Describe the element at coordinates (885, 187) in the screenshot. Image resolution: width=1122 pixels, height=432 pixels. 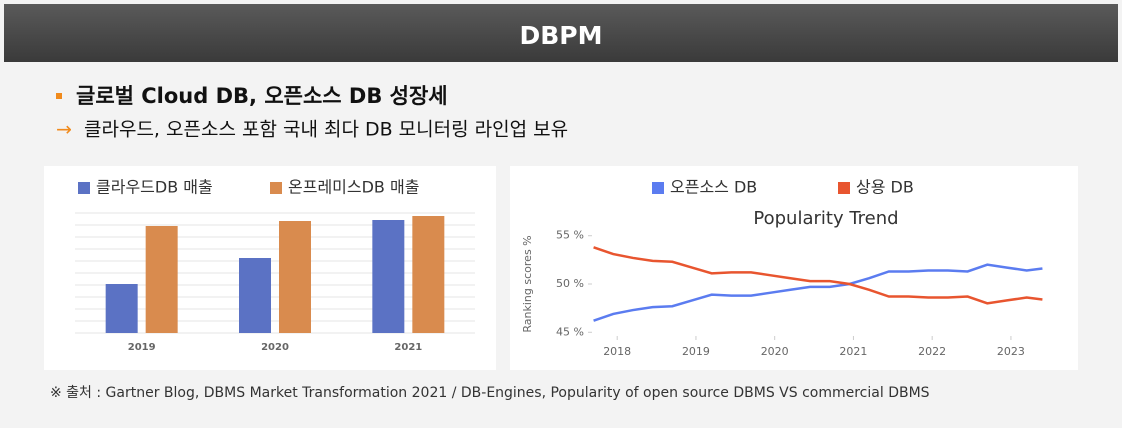
I see `legend-label: 상용 DB` at that location.